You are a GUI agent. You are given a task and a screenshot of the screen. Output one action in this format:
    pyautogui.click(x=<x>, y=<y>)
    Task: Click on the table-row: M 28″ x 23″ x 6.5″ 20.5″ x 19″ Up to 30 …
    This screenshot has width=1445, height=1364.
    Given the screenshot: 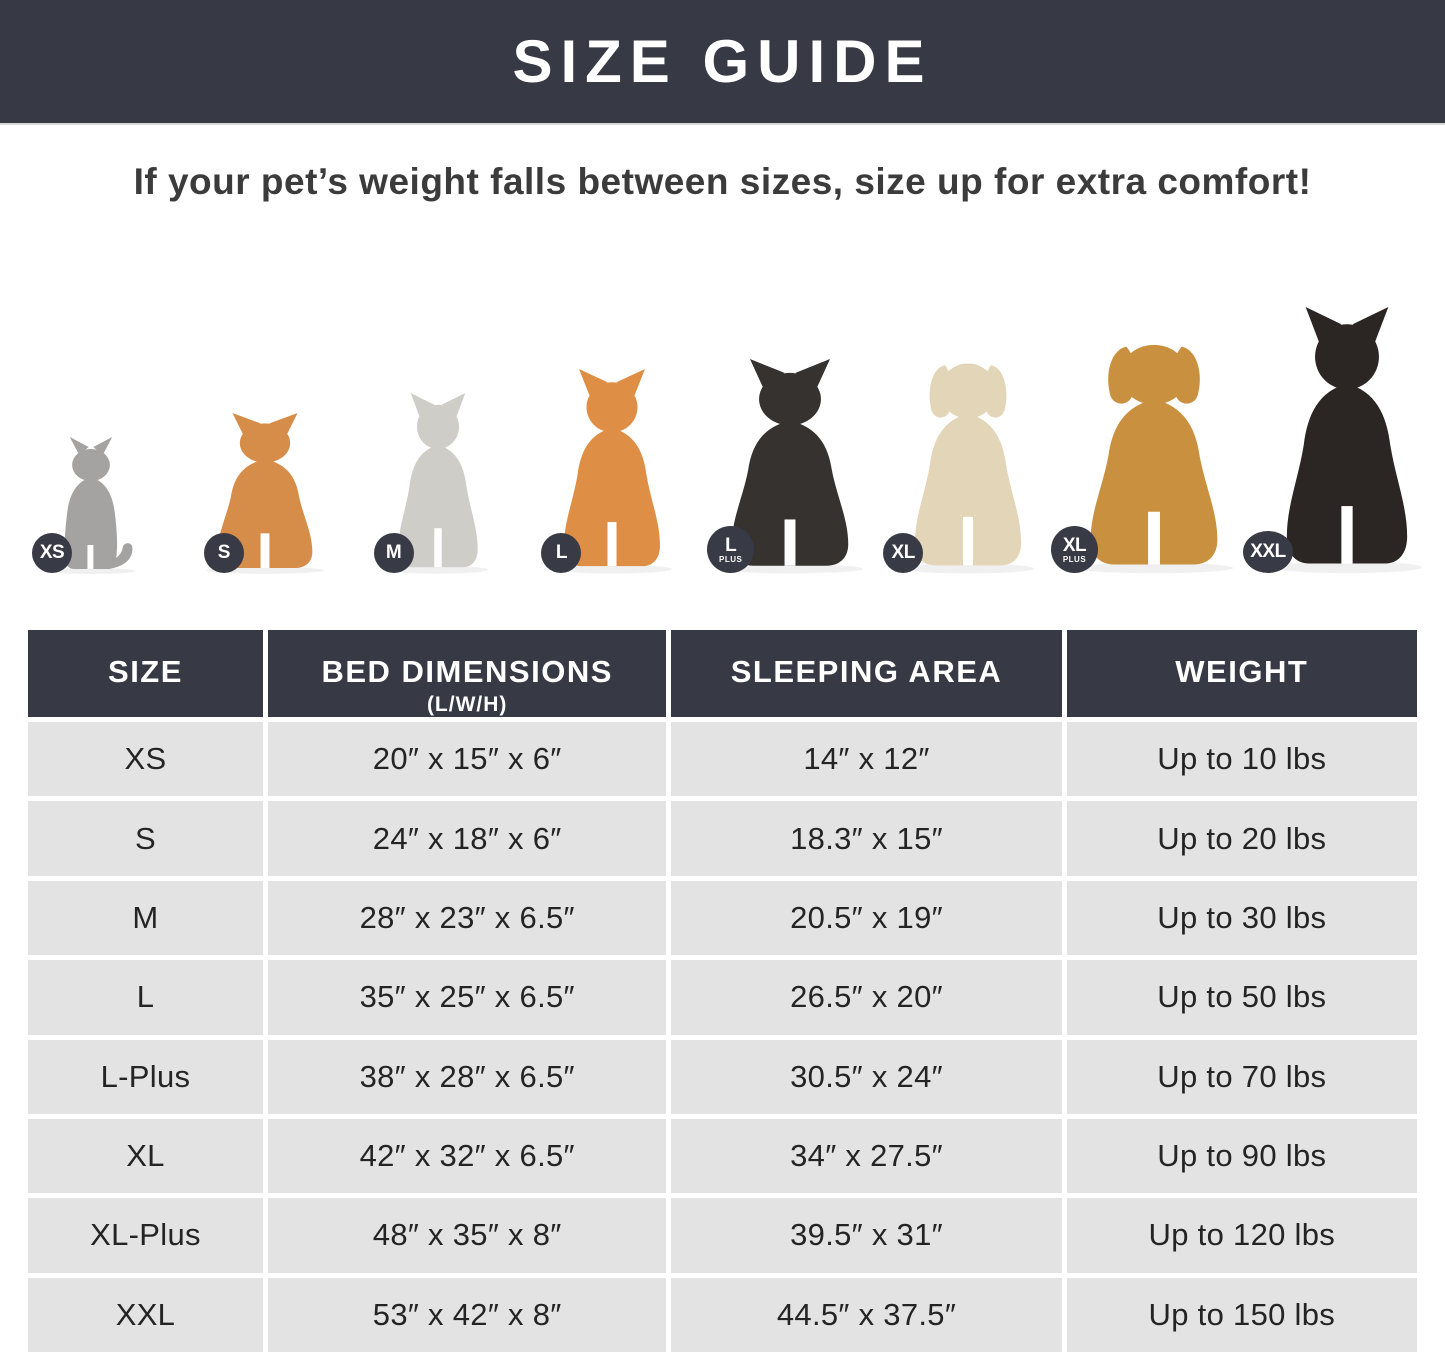 What is the action you would take?
    pyautogui.click(x=722, y=918)
    